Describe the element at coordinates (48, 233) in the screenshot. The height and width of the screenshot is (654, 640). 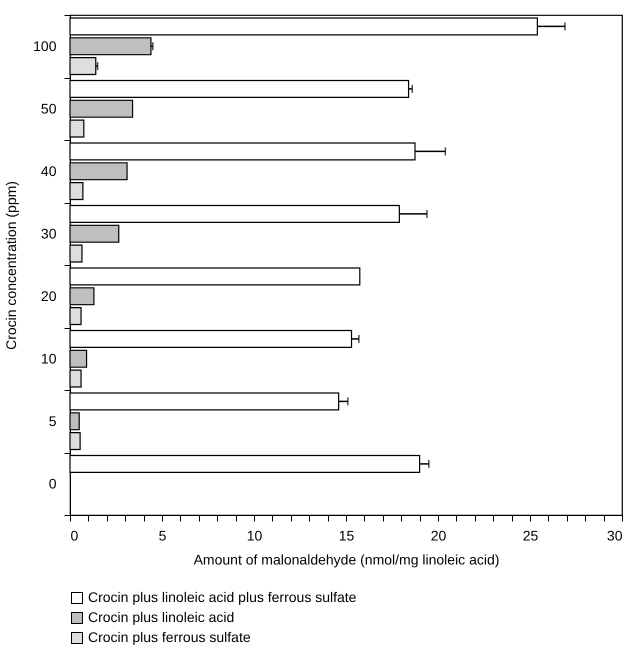
I see `y-tick-label: 30` at that location.